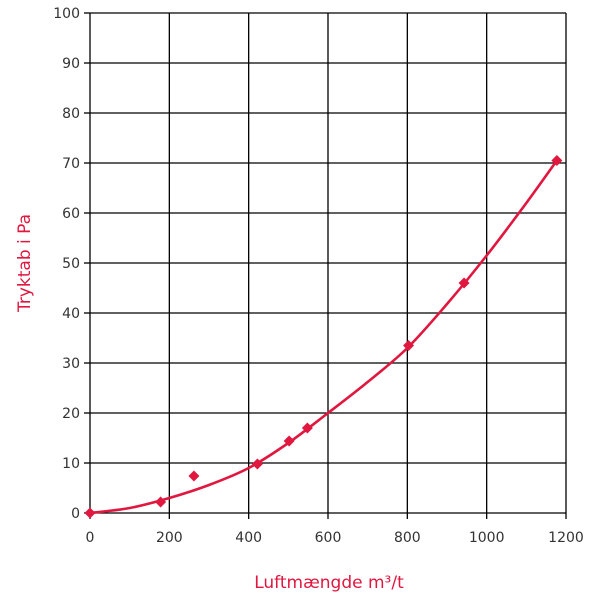  I want to click on y-tick-label-1: 10, so click(71, 464).